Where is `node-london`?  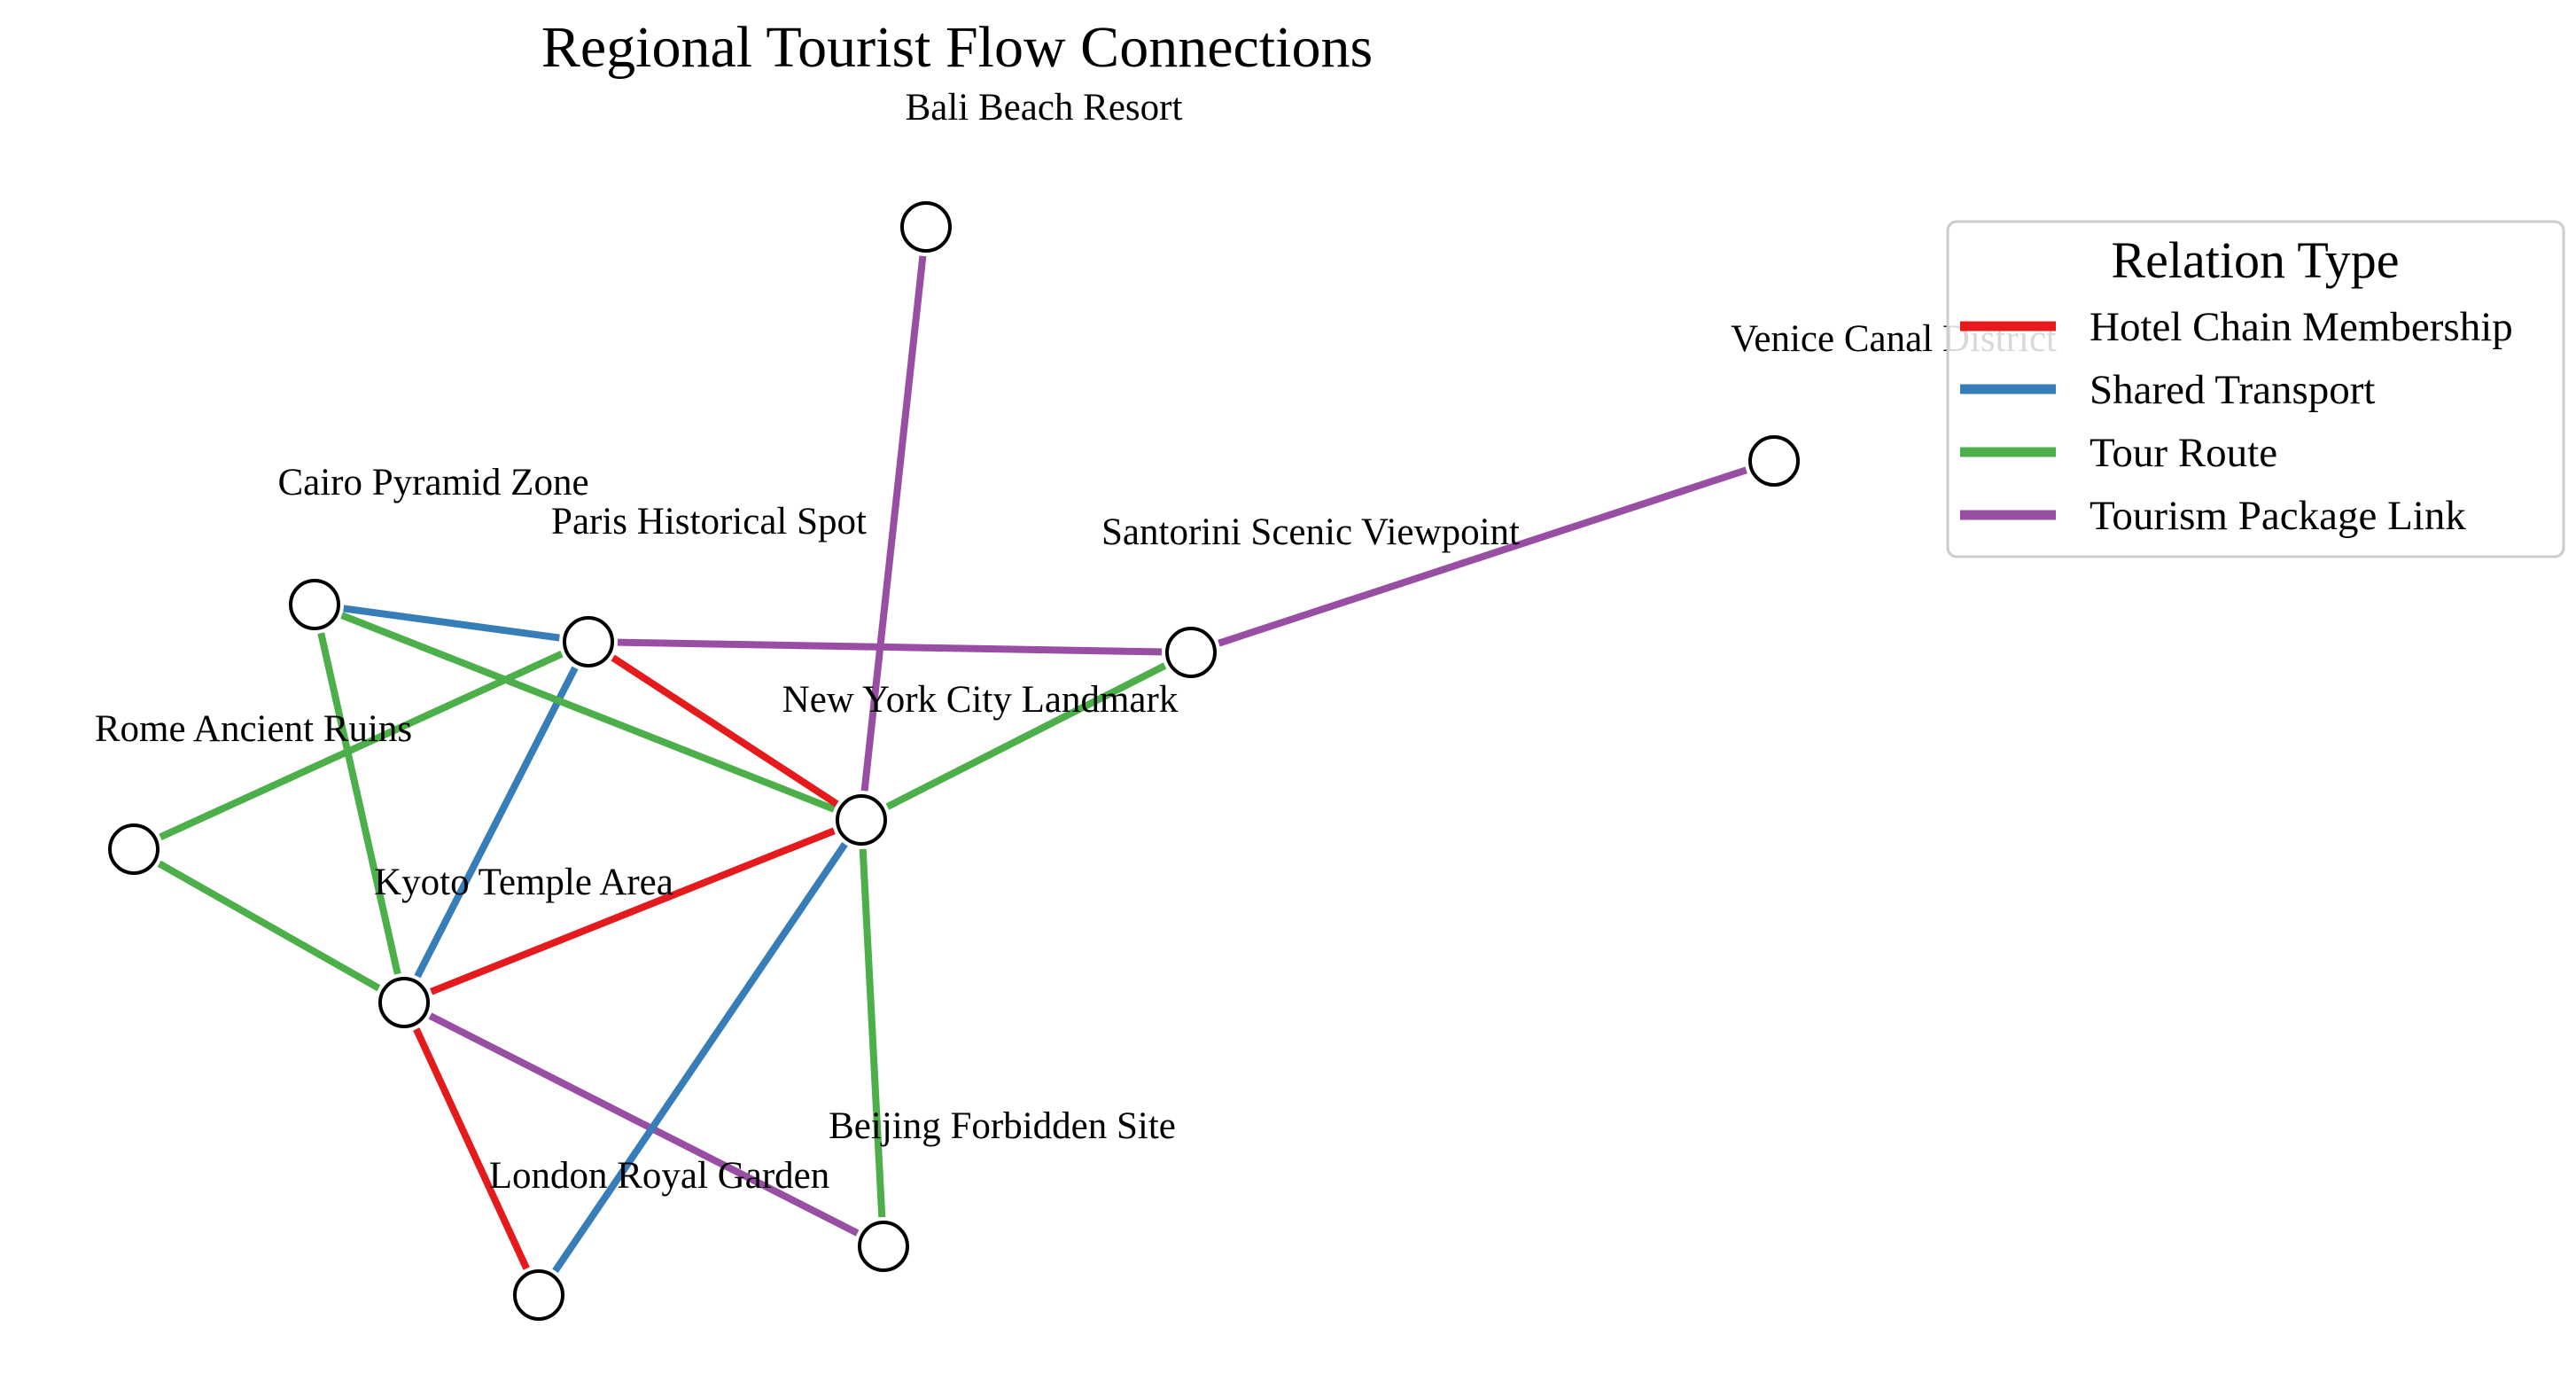
node-london is located at coordinates (539, 1295).